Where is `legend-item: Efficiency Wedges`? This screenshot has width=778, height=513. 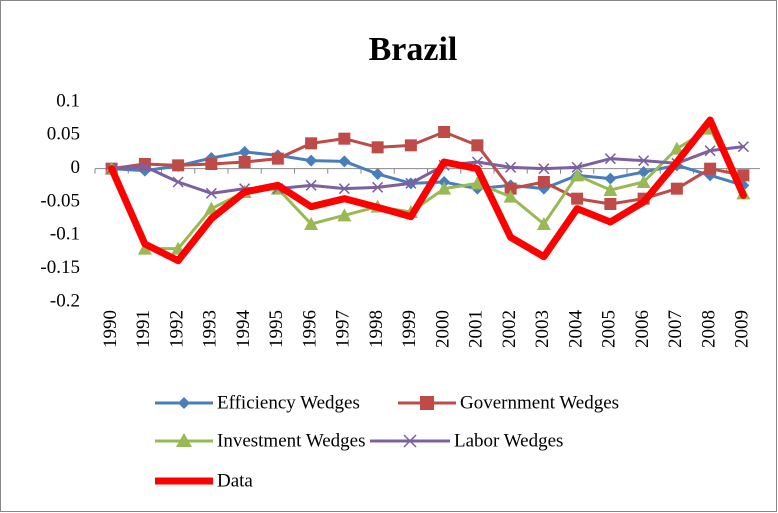 legend-item: Efficiency Wedges is located at coordinates (257, 402).